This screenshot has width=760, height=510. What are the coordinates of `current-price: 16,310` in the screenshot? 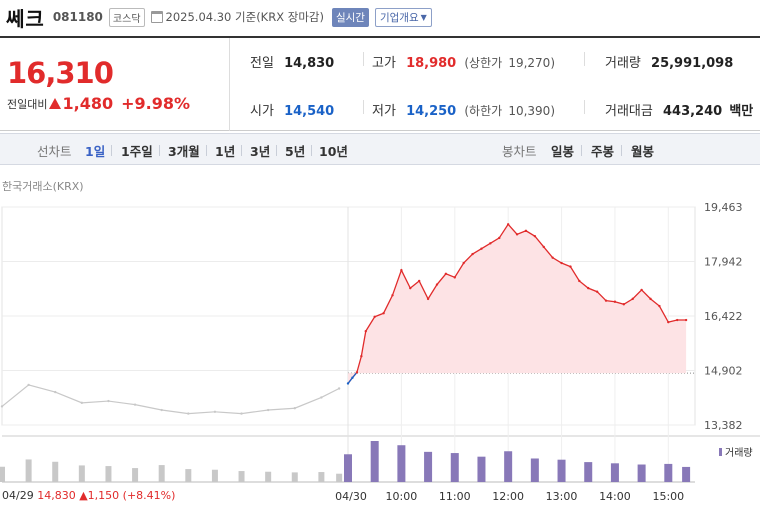 It's located at (60, 73).